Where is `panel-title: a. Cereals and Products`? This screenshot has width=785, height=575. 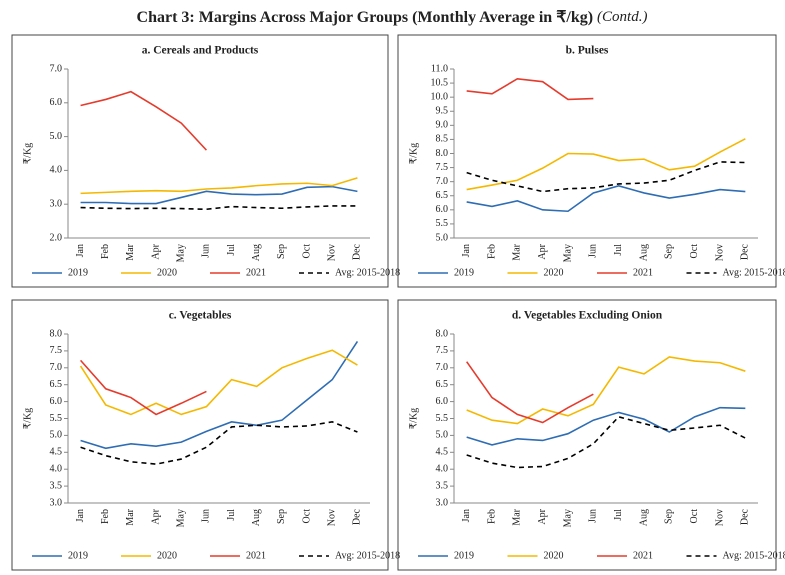 panel-title: a. Cereals and Products is located at coordinates (200, 51).